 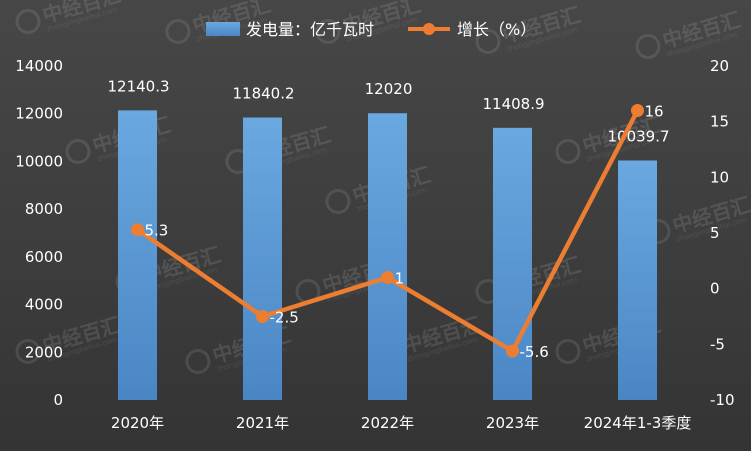 I want to click on y-left-tick-label: 8000, so click(x=44, y=209).